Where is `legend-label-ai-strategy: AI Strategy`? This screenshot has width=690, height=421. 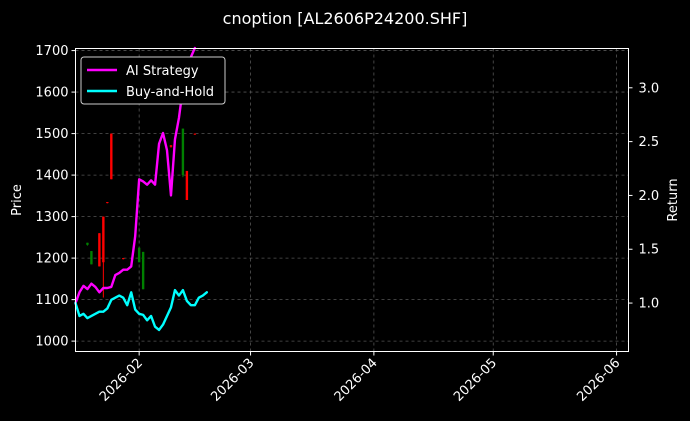
legend-label-ai-strategy: AI Strategy is located at coordinates (162, 71).